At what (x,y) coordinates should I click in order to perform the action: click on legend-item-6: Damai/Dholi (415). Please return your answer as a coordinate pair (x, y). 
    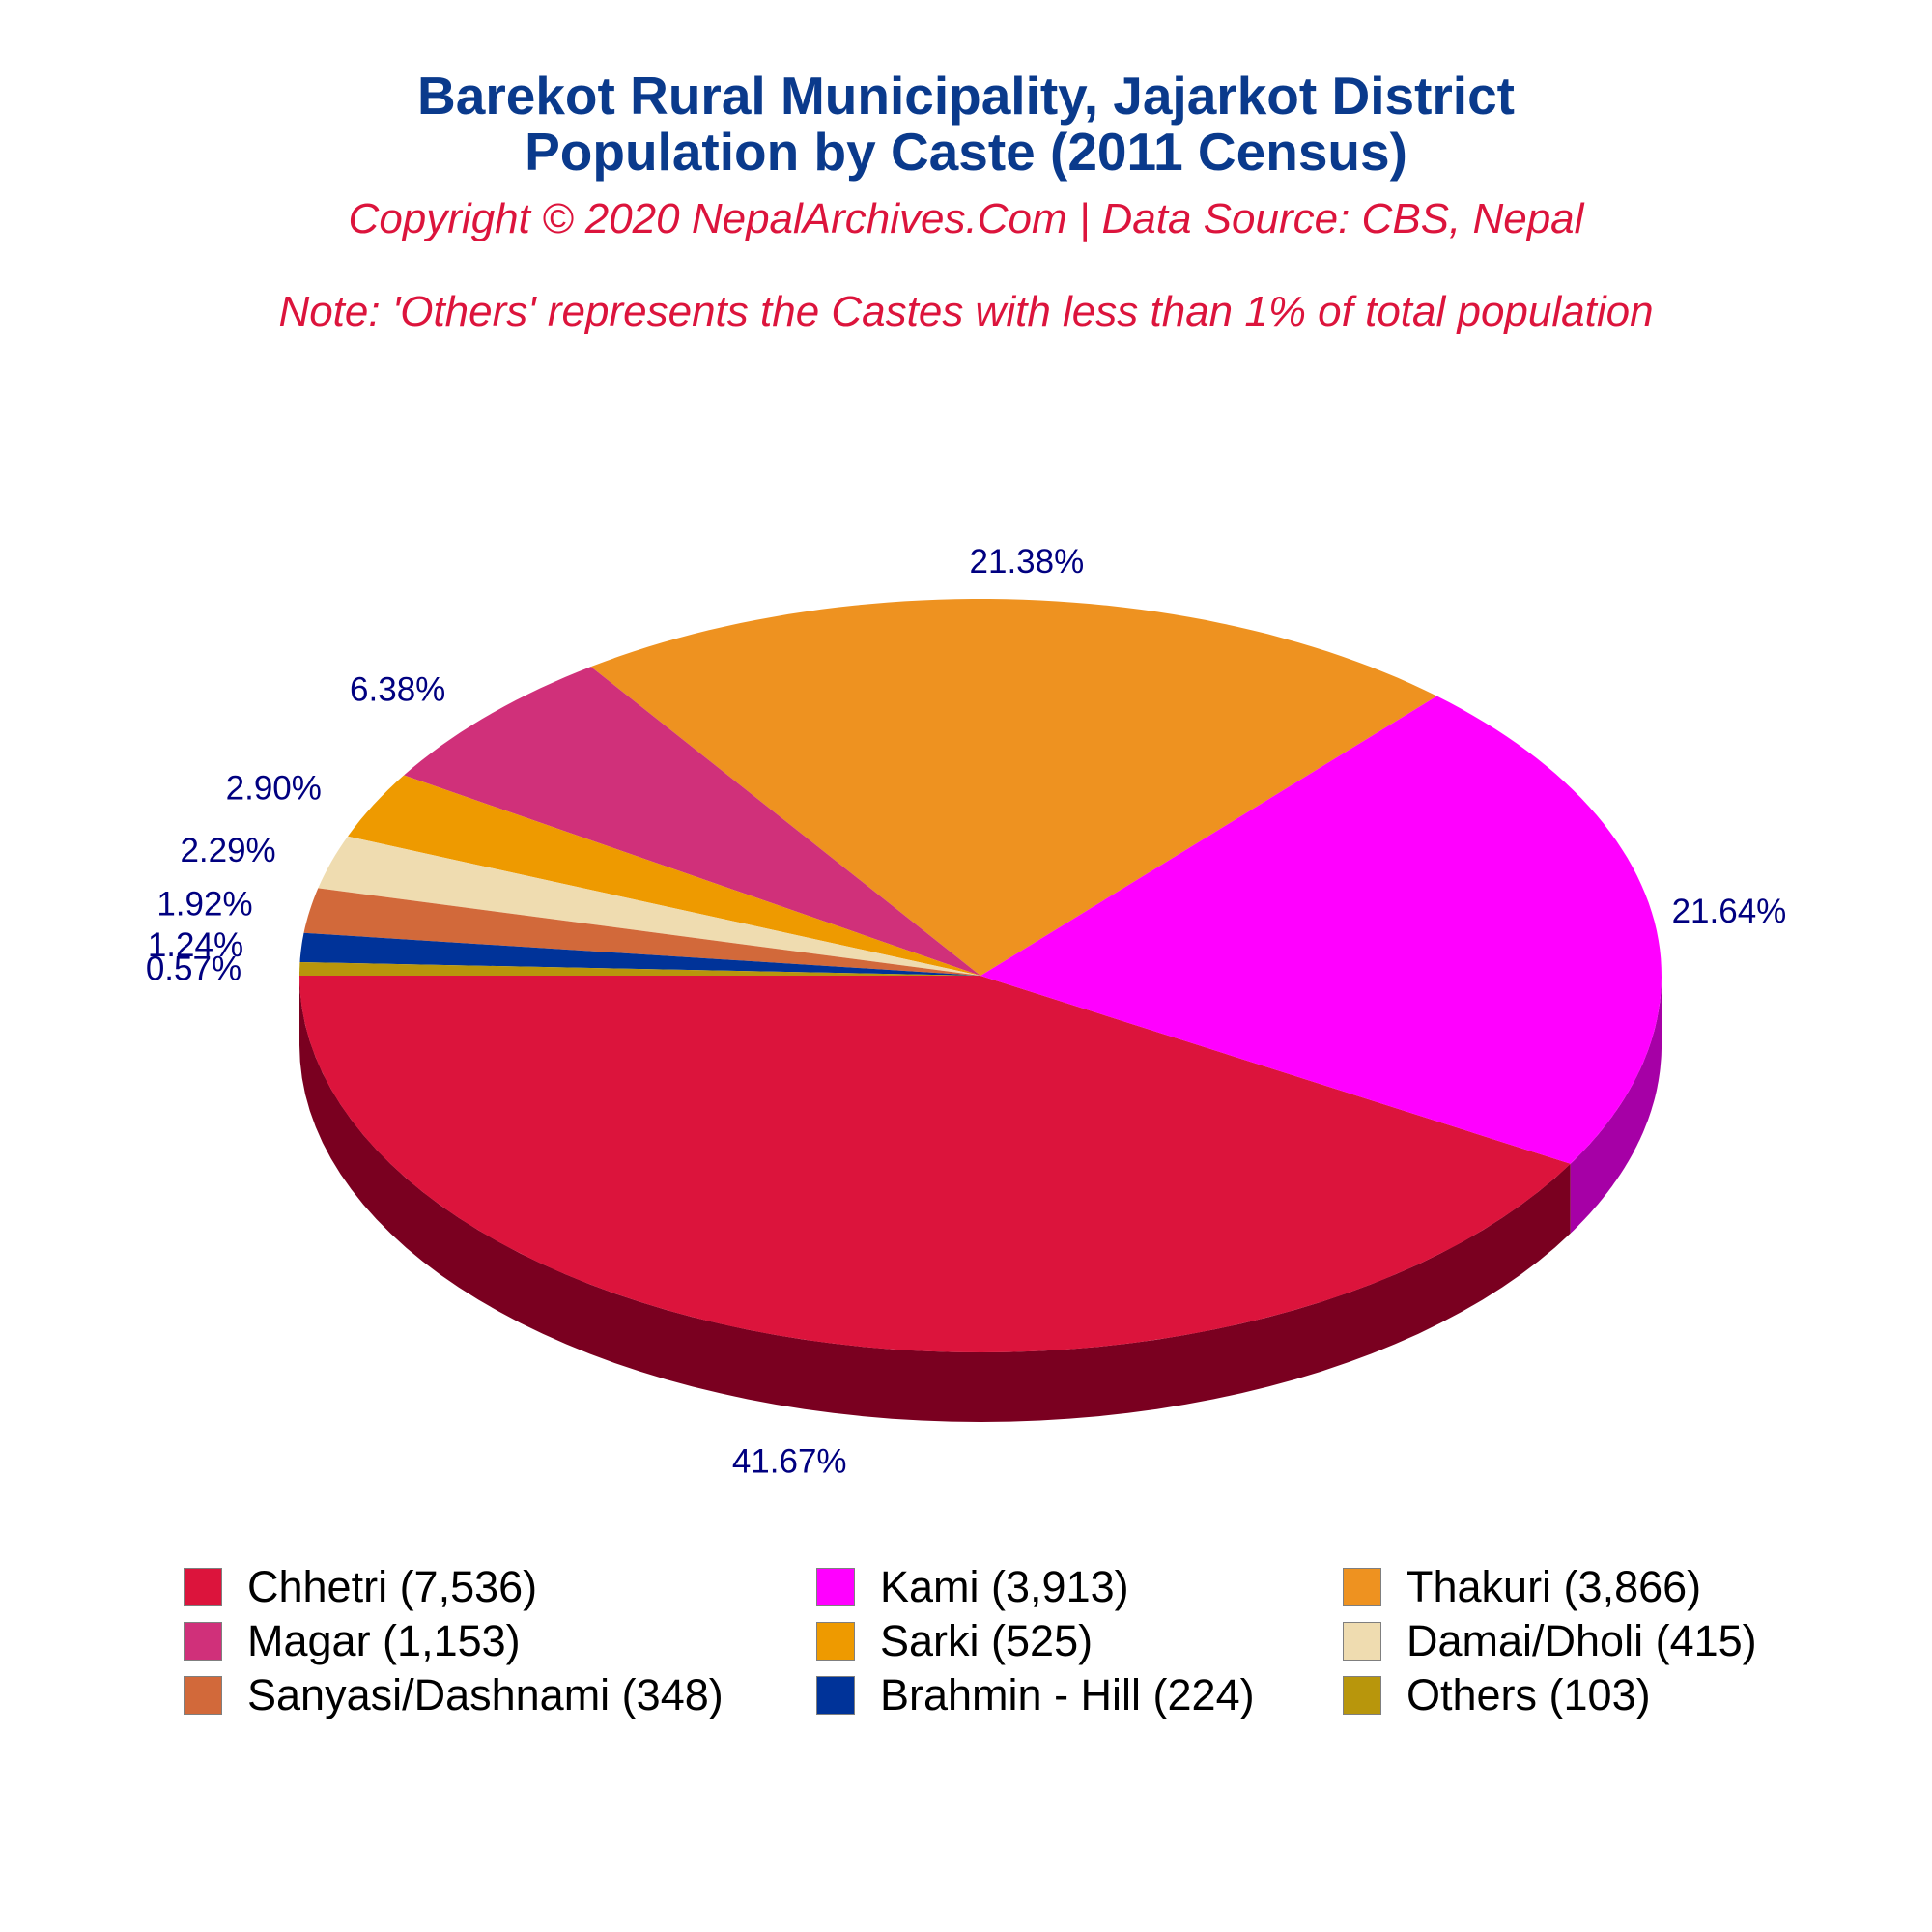
    Looking at the image, I should click on (1550, 1641).